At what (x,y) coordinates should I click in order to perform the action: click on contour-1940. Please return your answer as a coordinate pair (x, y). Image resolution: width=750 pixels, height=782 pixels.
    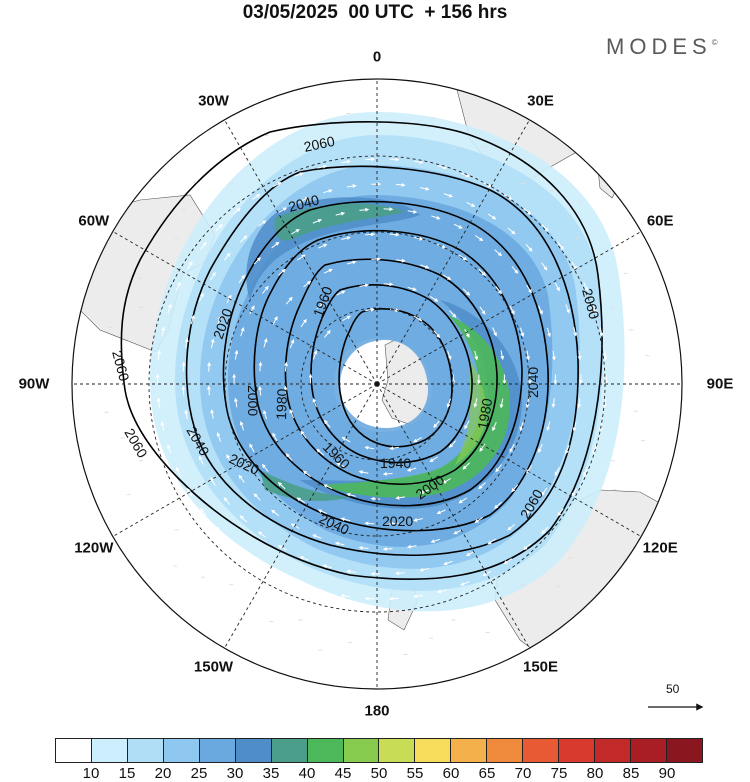
    Looking at the image, I should click on (395, 378).